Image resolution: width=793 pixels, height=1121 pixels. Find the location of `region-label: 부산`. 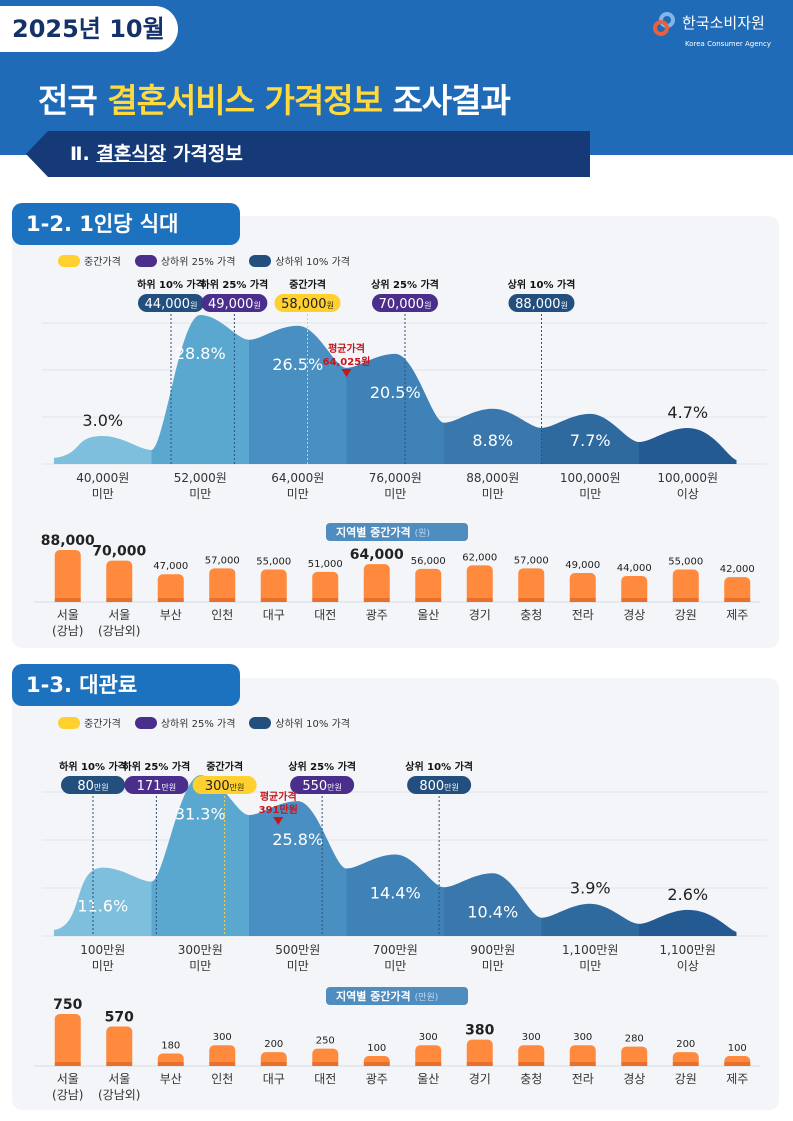

region-label: 부산 is located at coordinates (171, 615).